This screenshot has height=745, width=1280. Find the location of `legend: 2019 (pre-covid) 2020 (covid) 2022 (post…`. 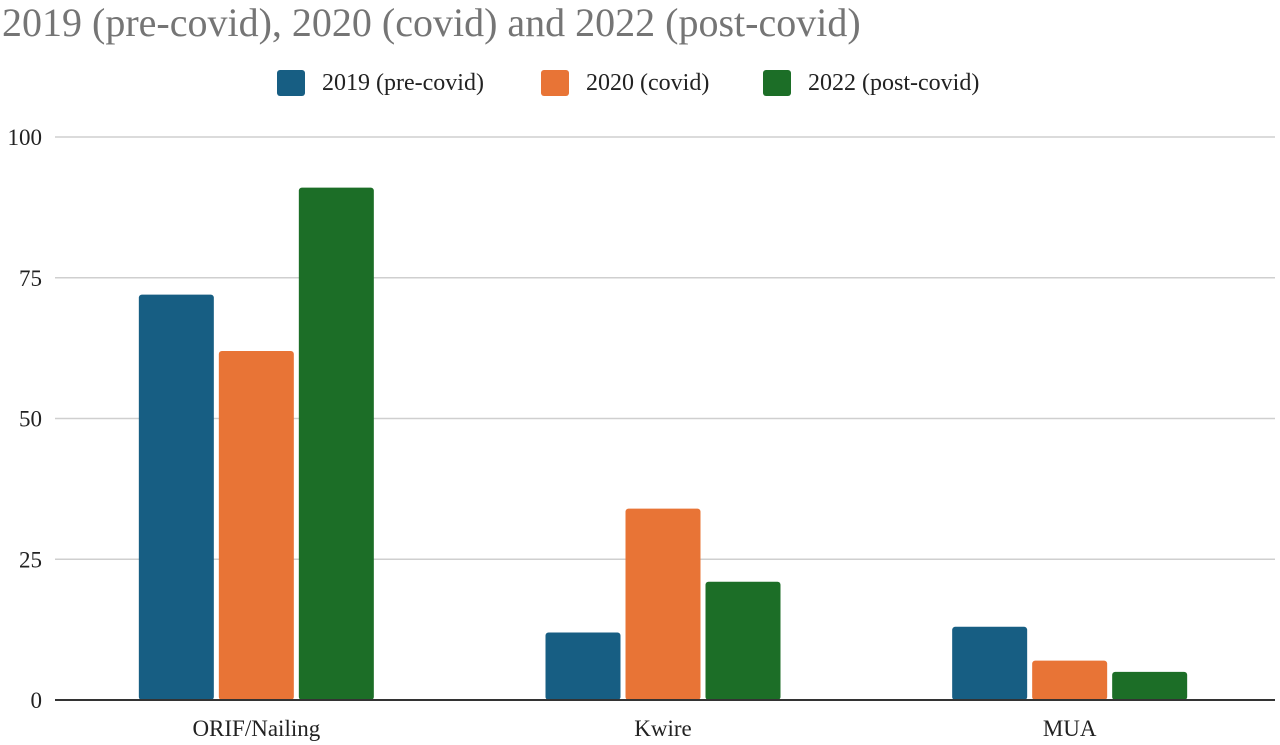

legend: 2019 (pre-covid) 2020 (covid) 2022 (post… is located at coordinates (640, 83).